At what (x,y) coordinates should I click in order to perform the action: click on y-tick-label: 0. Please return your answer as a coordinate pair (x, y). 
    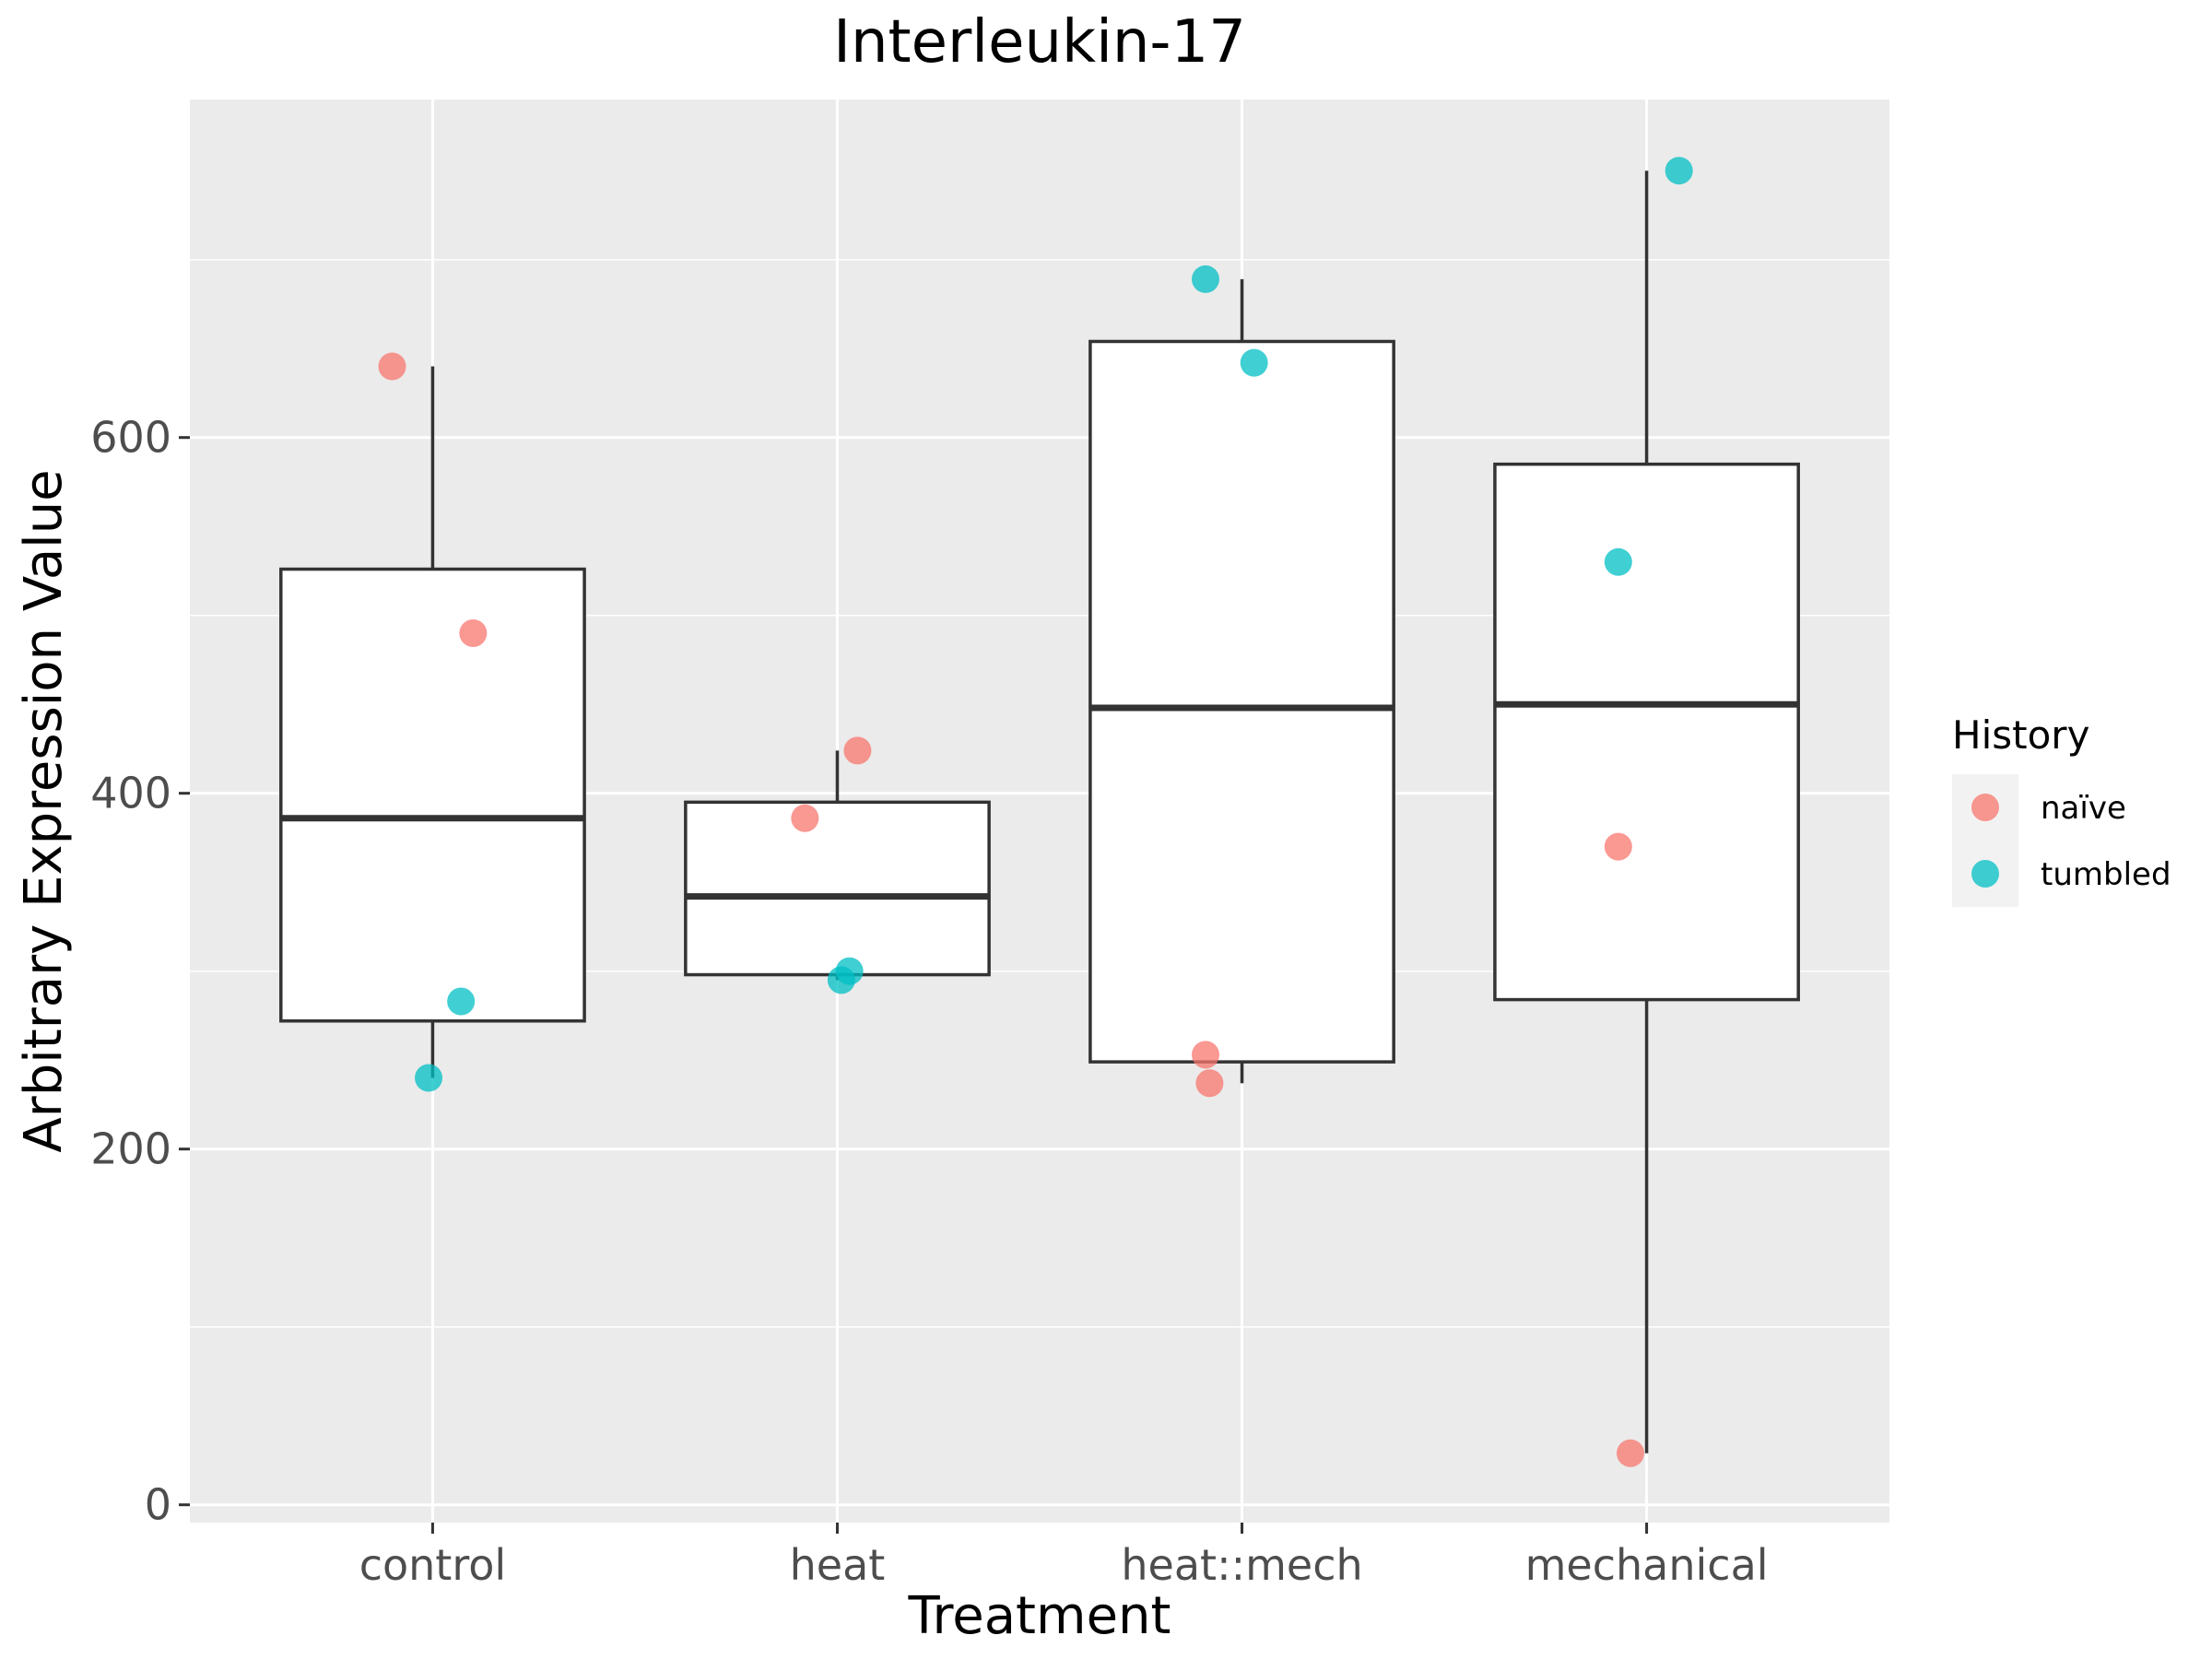
    Looking at the image, I should click on (158, 1505).